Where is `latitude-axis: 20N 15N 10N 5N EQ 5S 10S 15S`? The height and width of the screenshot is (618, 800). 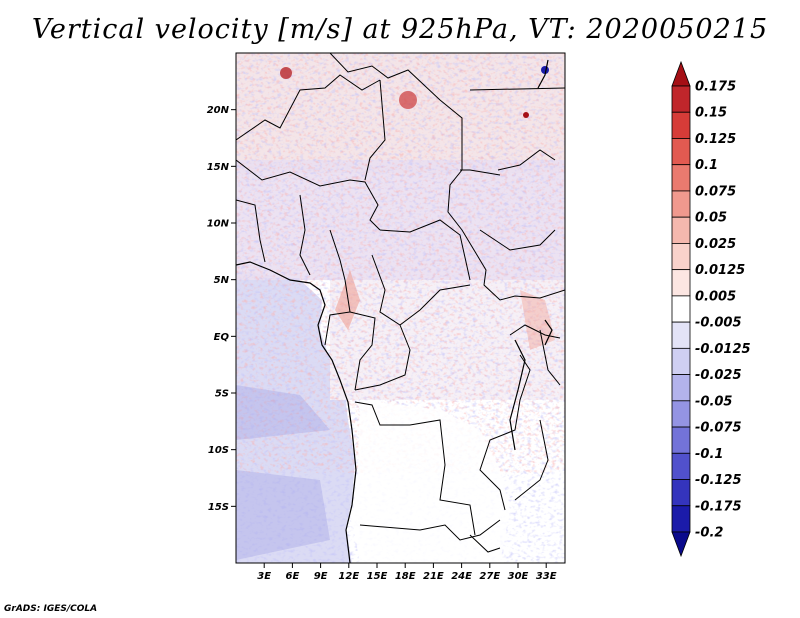 latitude-axis: 20N 15N 10N 5N EQ 5S 10S 15S is located at coordinates (221, 309).